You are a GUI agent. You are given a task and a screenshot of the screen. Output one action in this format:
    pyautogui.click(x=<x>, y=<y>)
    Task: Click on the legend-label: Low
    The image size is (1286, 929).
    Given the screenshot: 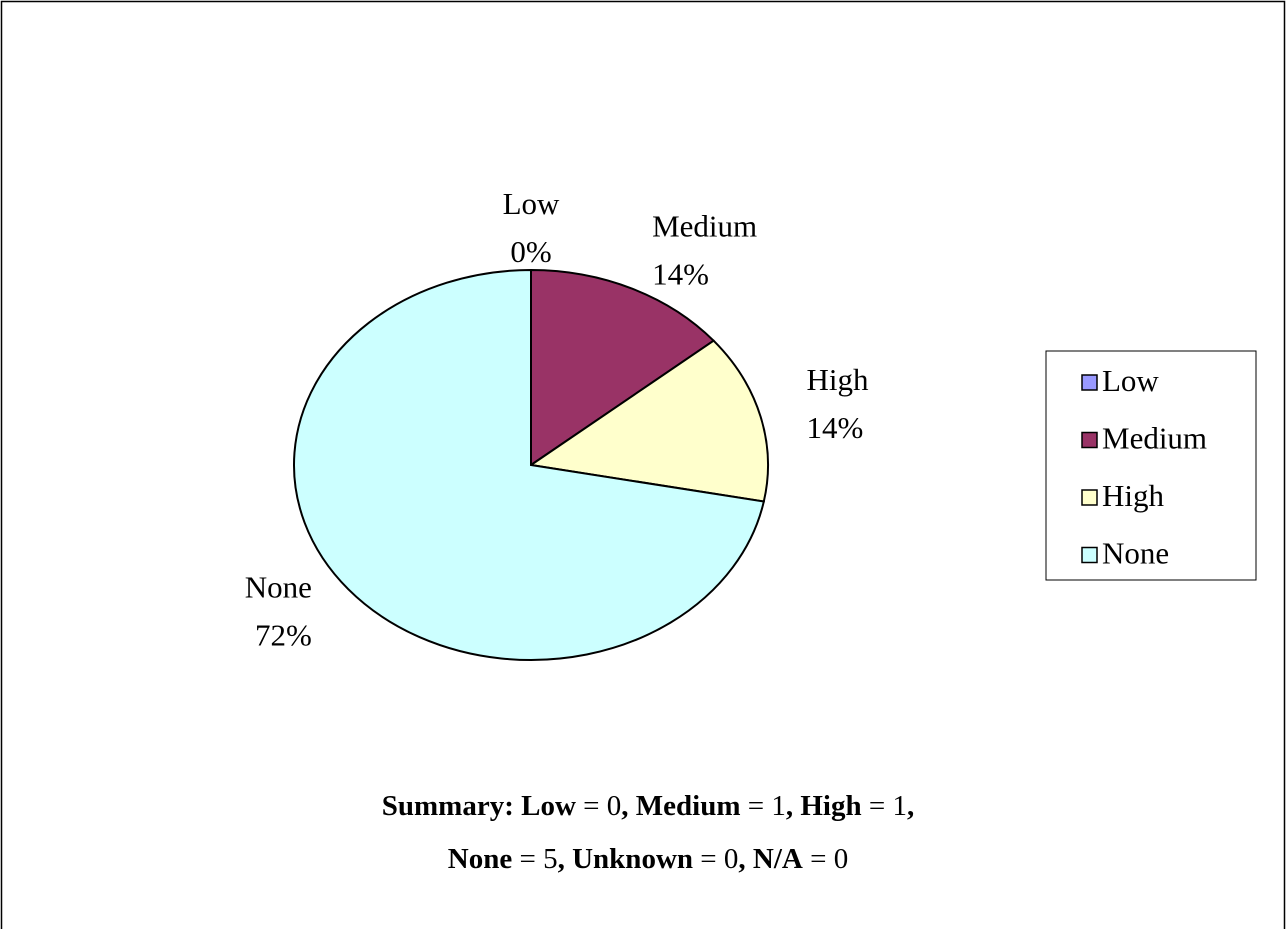 What is the action you would take?
    pyautogui.click(x=1130, y=380)
    